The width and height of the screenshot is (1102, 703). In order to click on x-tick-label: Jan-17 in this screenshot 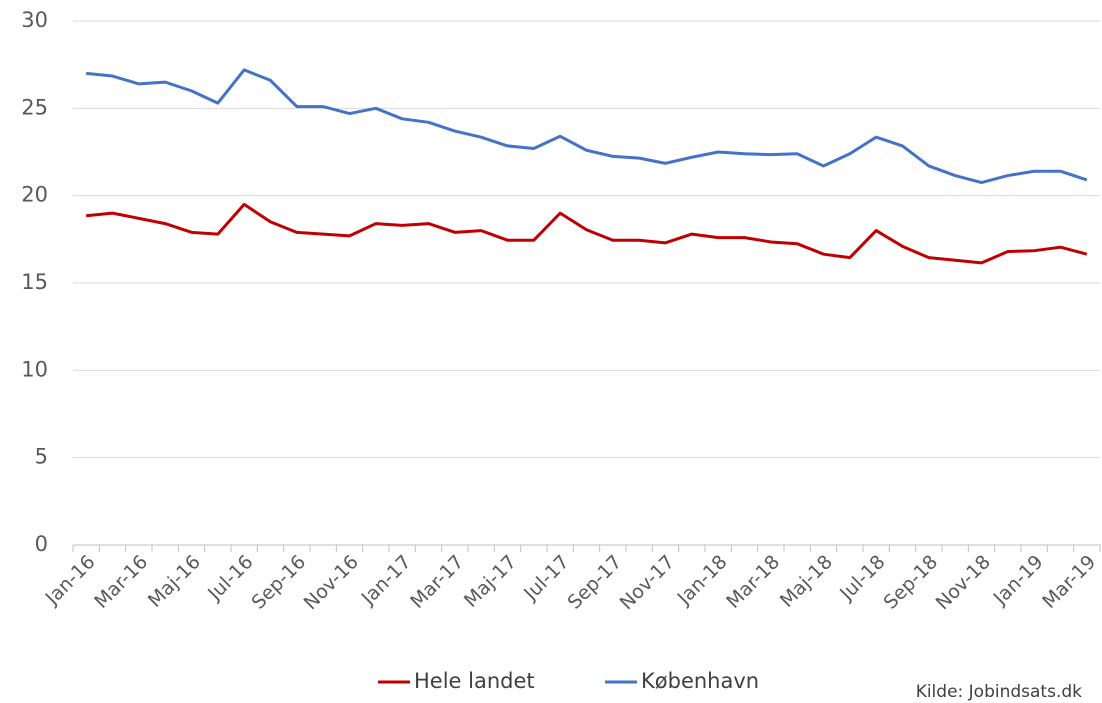, I will do `click(386, 580)`.